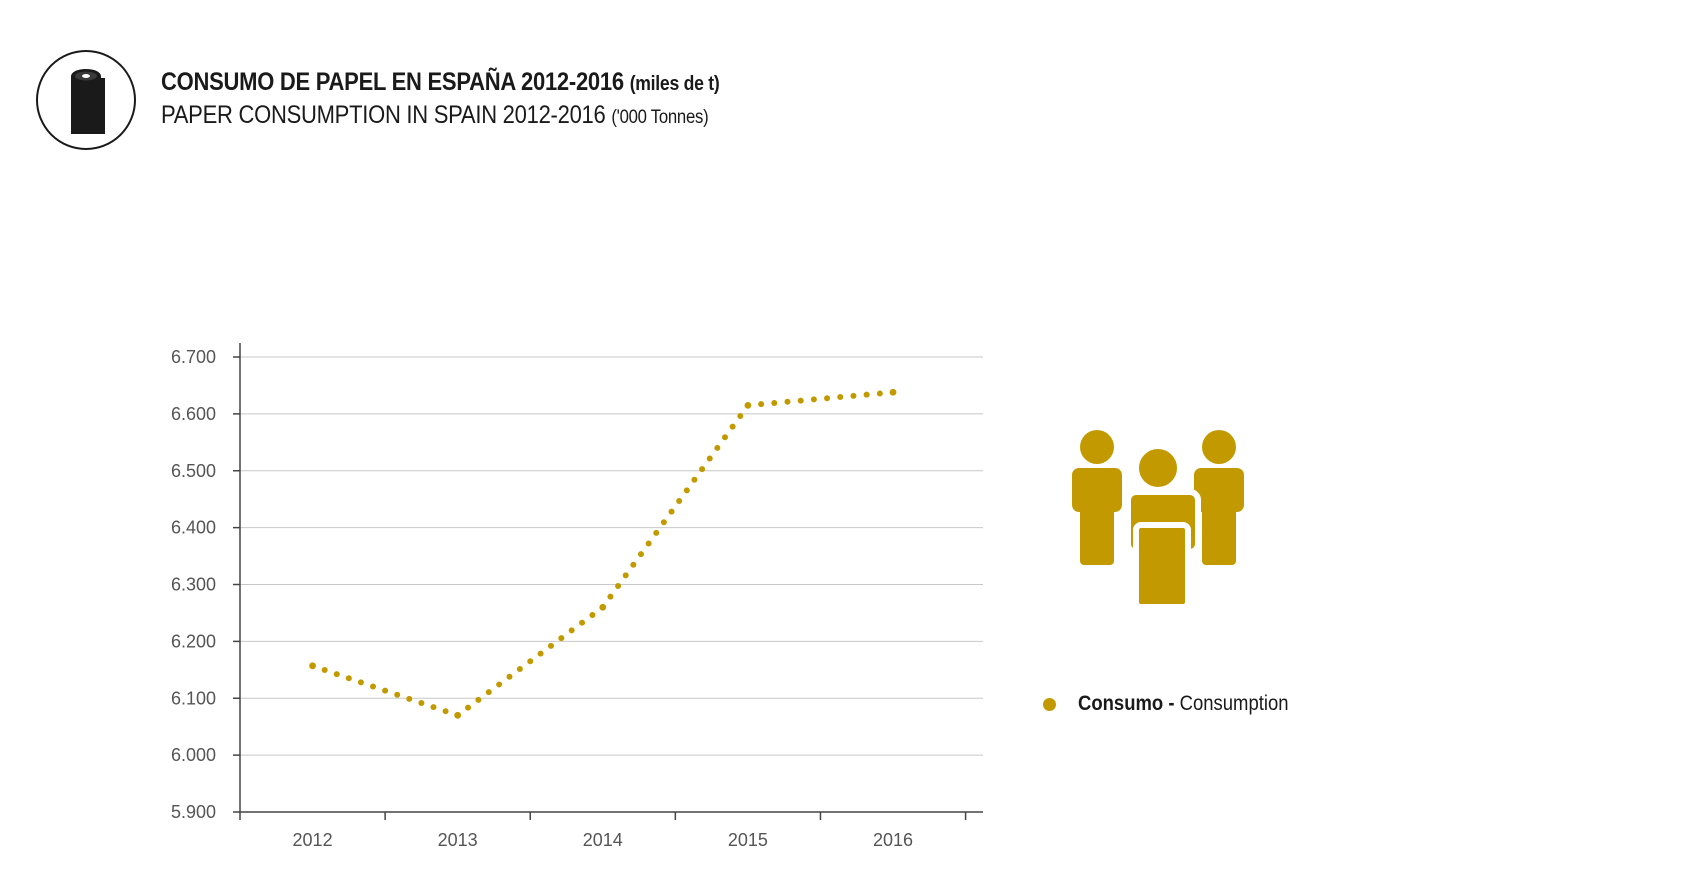 Image resolution: width=1681 pixels, height=881 pixels. I want to click on x-tick-label: 2013, so click(458, 840).